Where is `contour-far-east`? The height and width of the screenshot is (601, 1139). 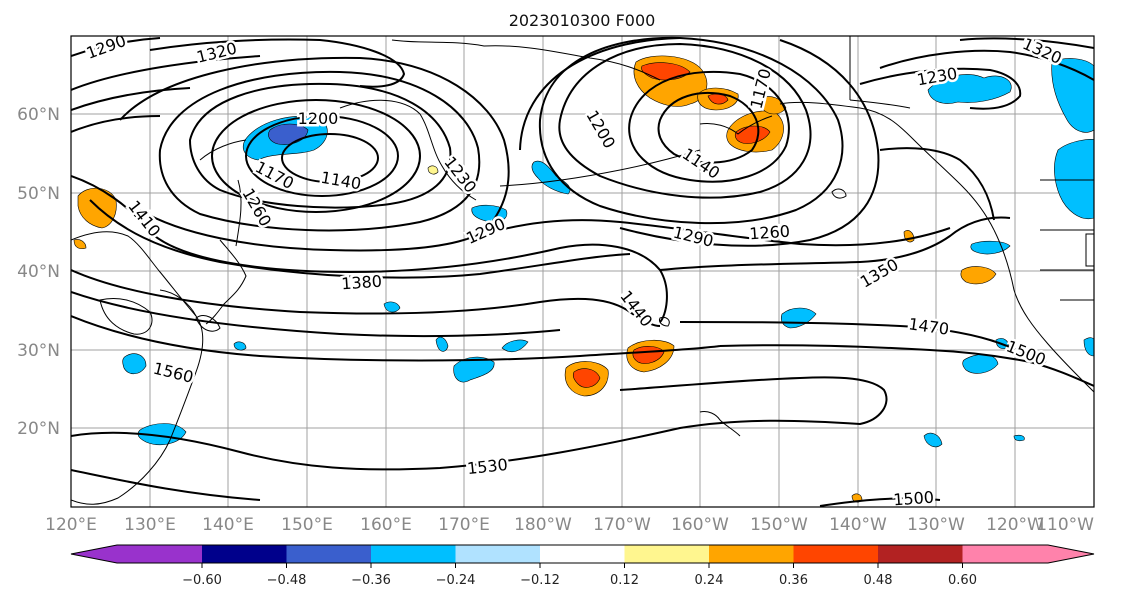
contour-far-east is located at coordinates (1026, 43).